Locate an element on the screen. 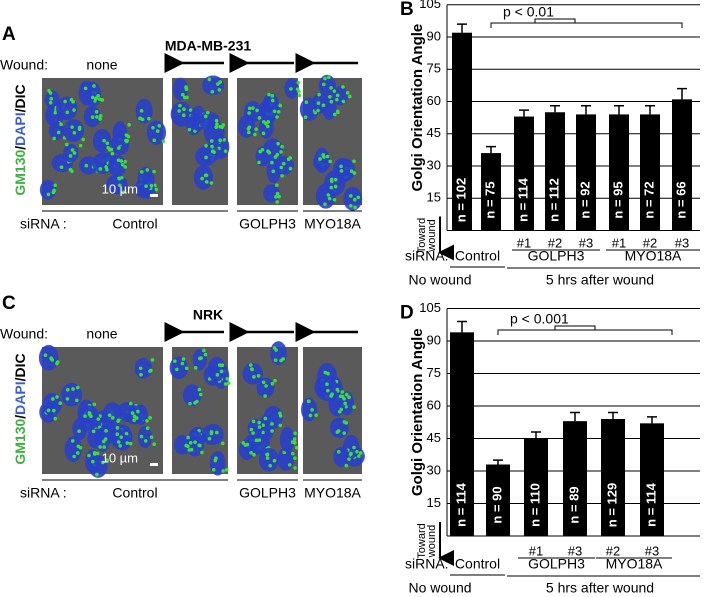  significance-bracket is located at coordinates (586, 23).